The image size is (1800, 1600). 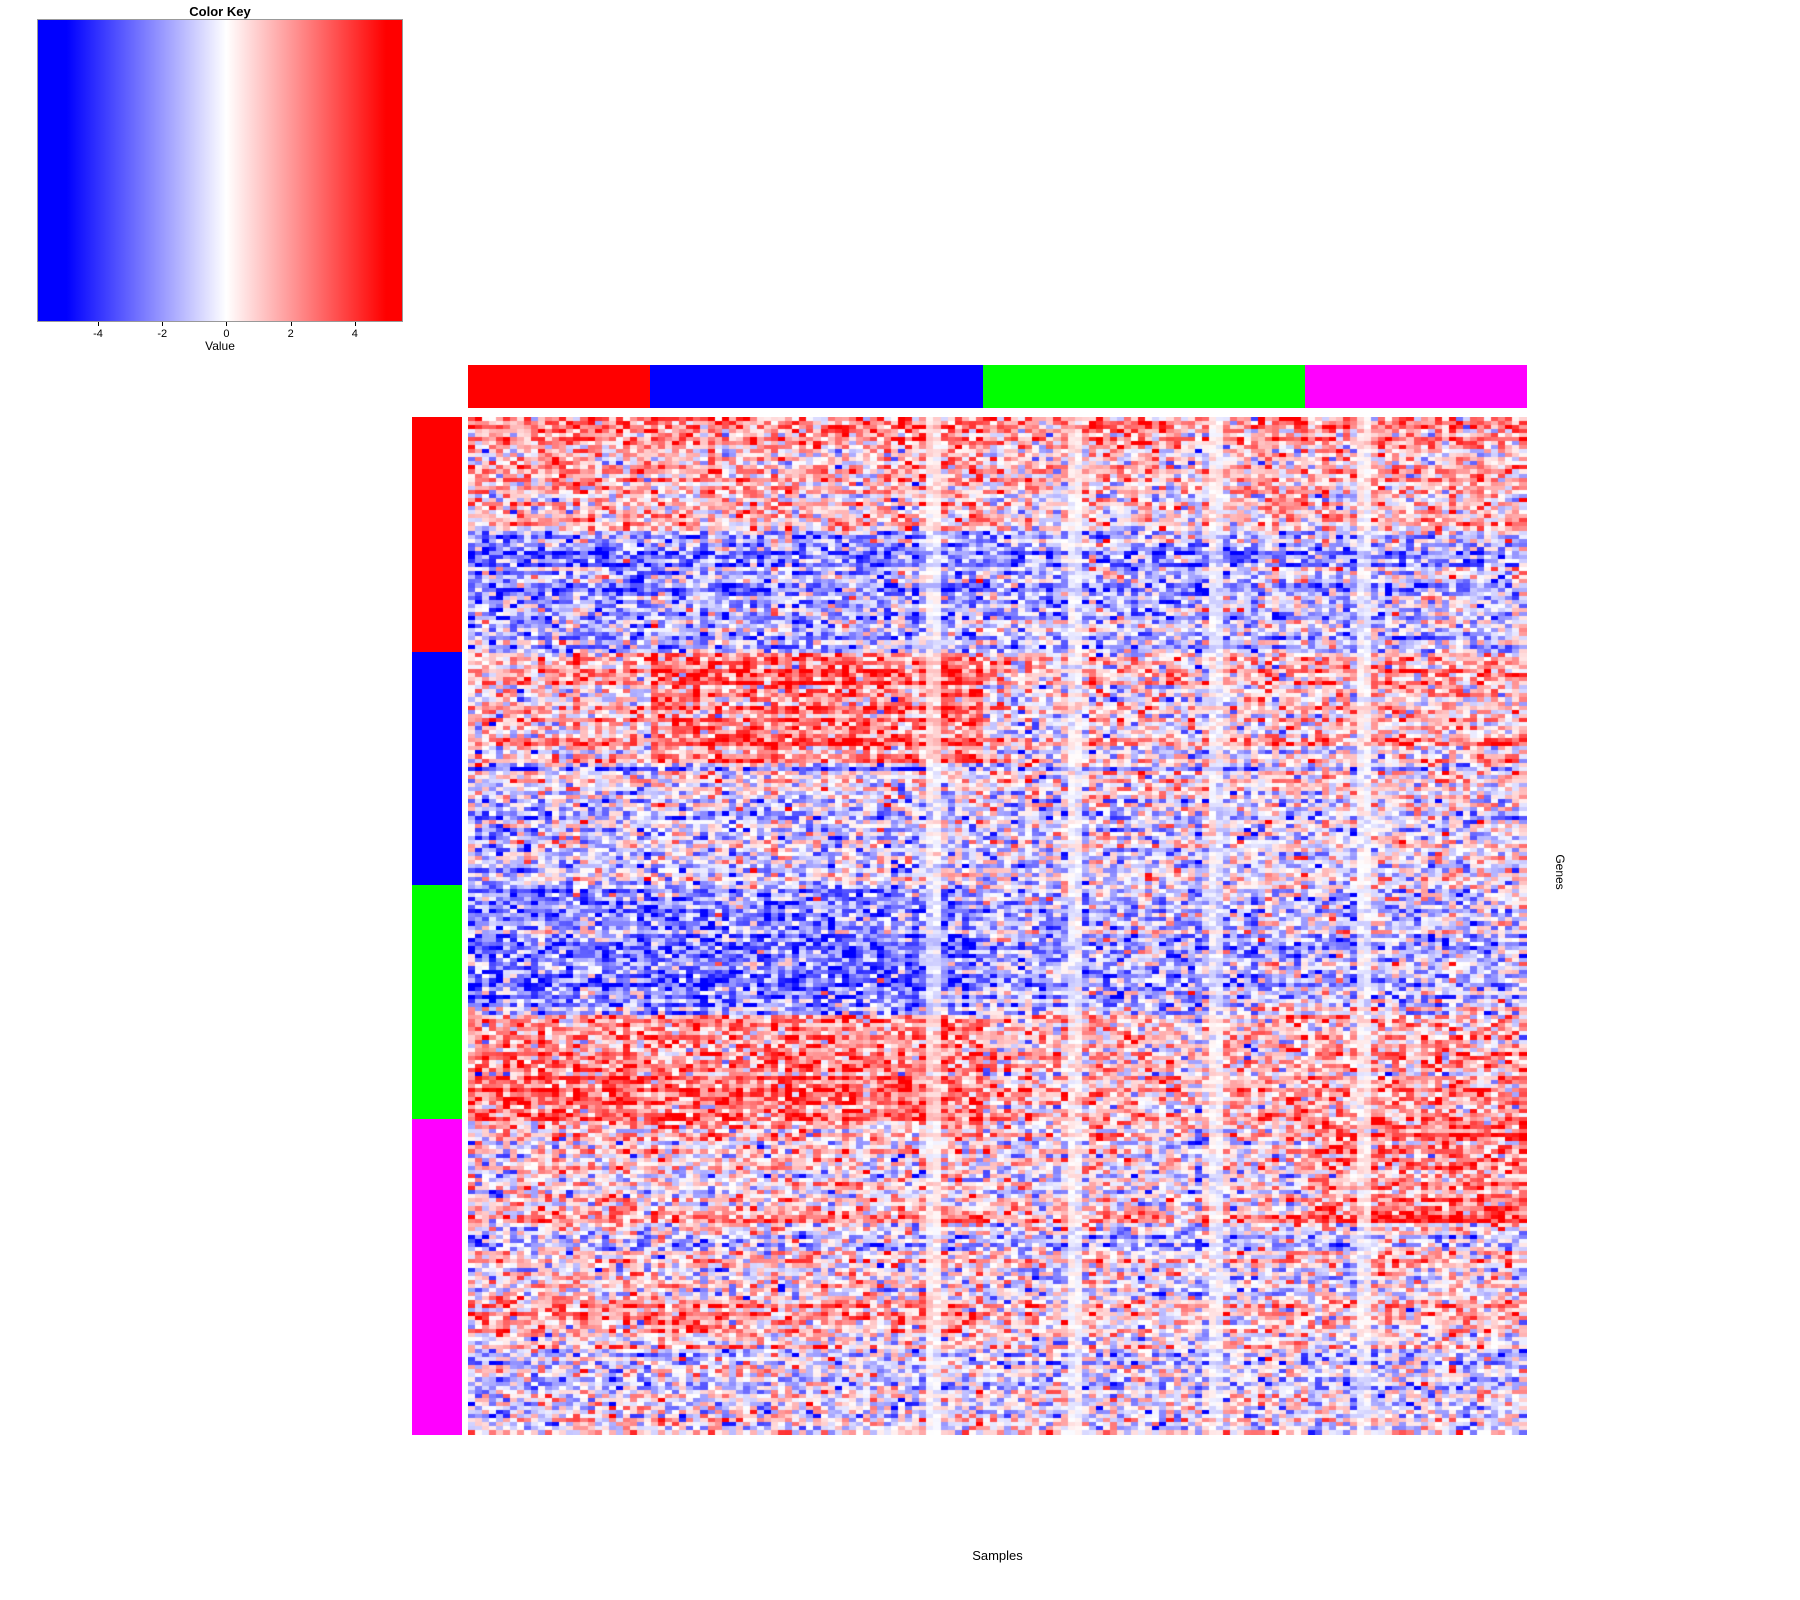 What do you see at coordinates (437, 769) in the screenshot?
I see `row-group-blue` at bounding box center [437, 769].